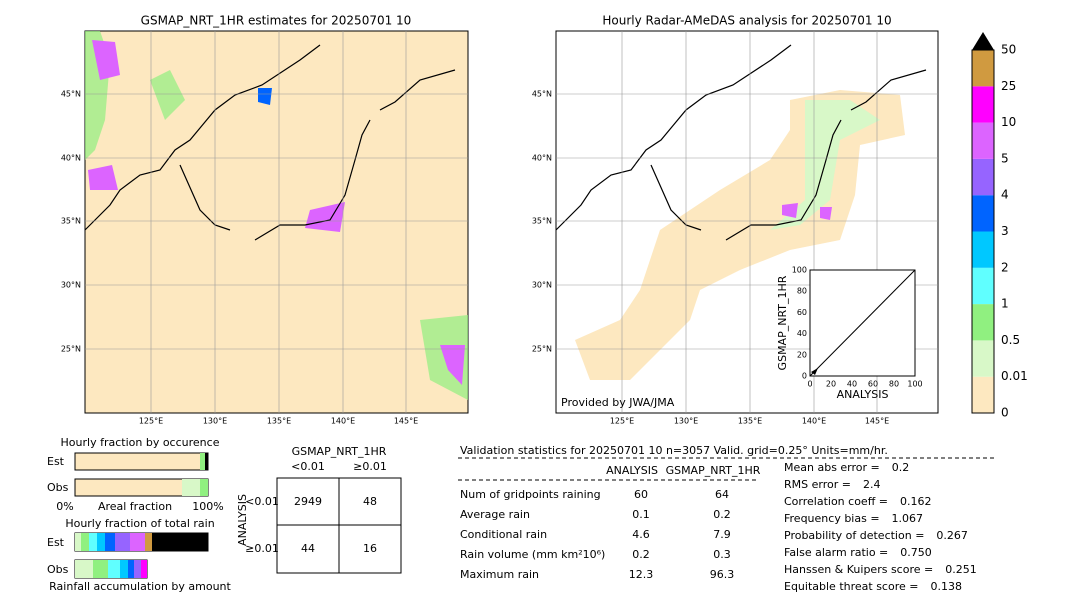 The height and width of the screenshot is (616, 1080). Describe the element at coordinates (802, 291) in the screenshot. I see `y-tick-label: 80` at that location.